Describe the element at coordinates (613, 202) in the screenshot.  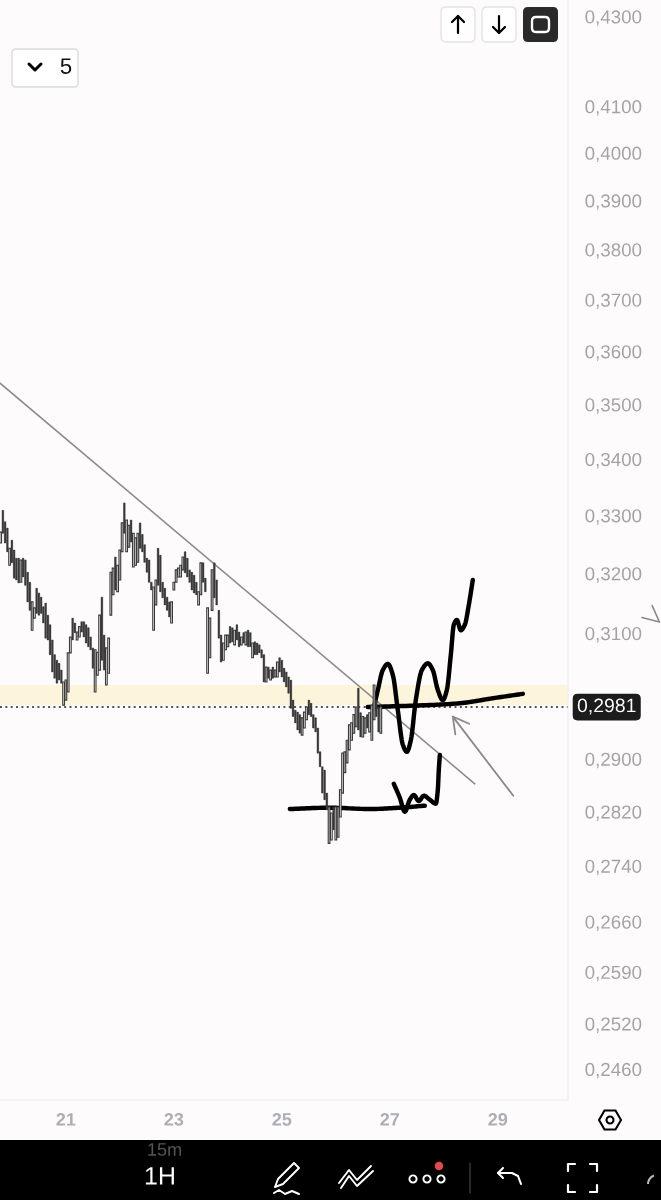
I see `y-tick-label: 0,3900` at that location.